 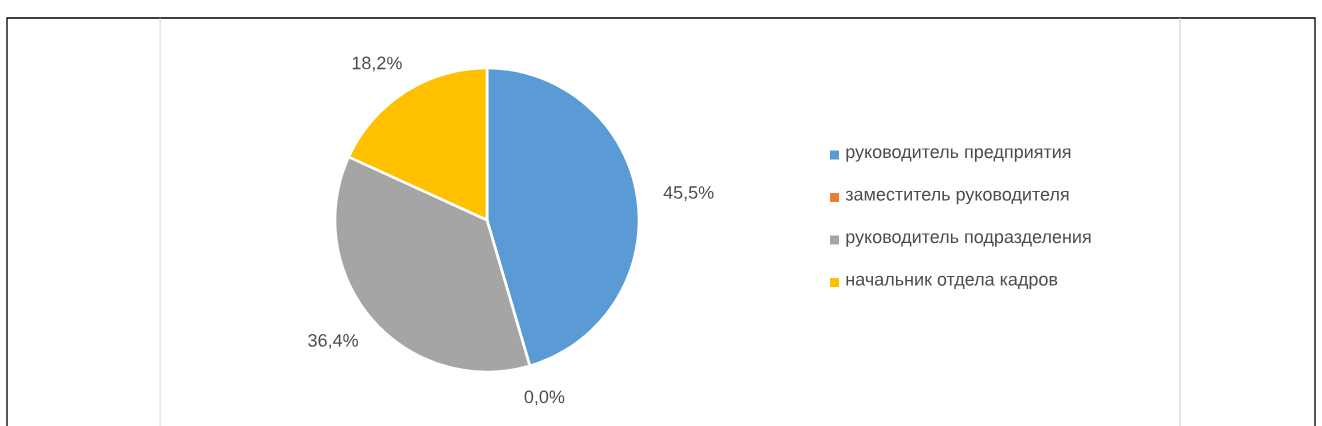 What do you see at coordinates (377, 64) in the screenshot?
I see `data-label: 18,2%` at bounding box center [377, 64].